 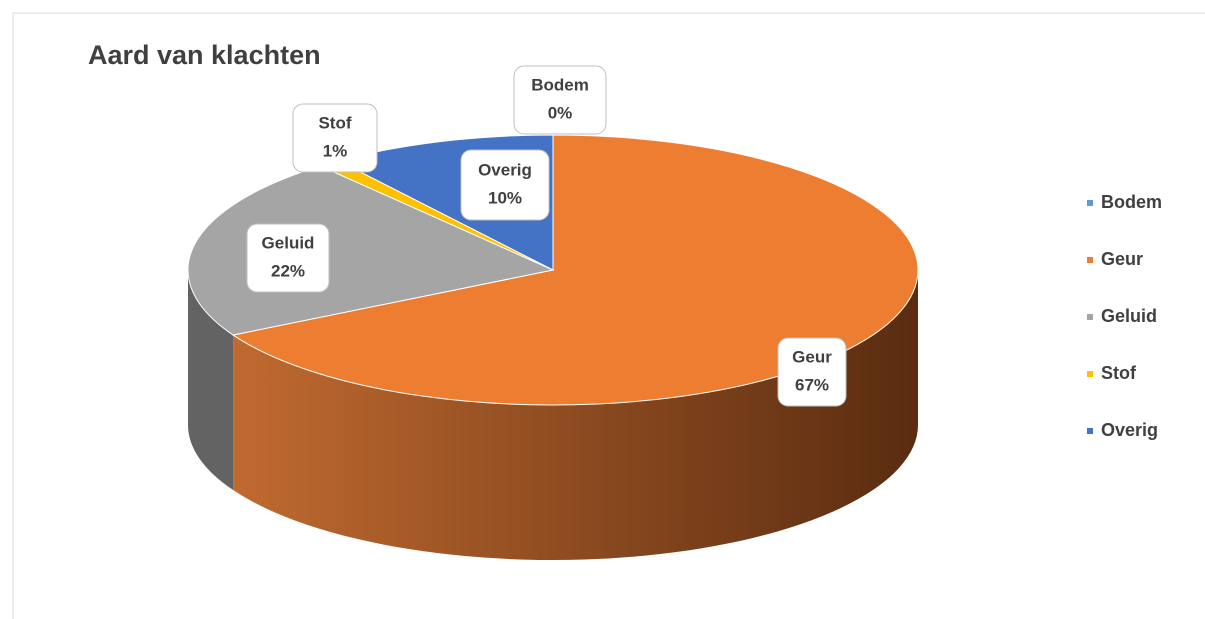 What do you see at coordinates (560, 112) in the screenshot?
I see `label-value: 0%` at bounding box center [560, 112].